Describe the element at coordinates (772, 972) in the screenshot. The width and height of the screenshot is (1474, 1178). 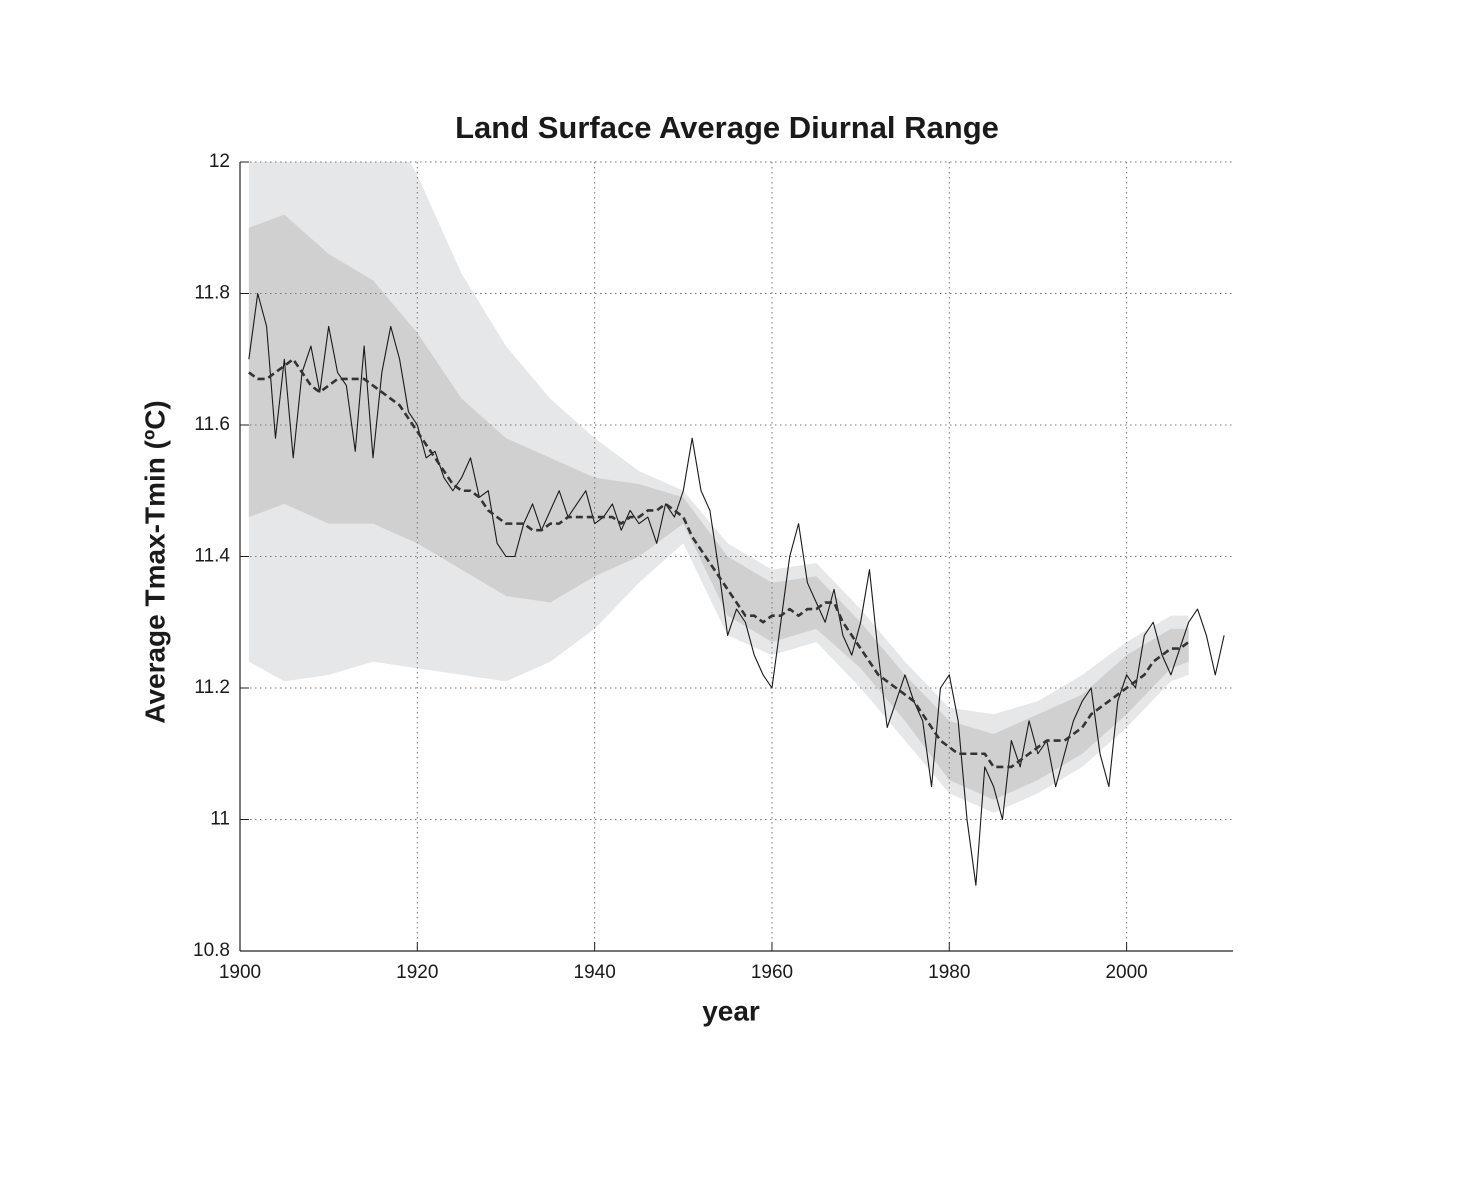
I see `x-tick-label: 1960` at that location.